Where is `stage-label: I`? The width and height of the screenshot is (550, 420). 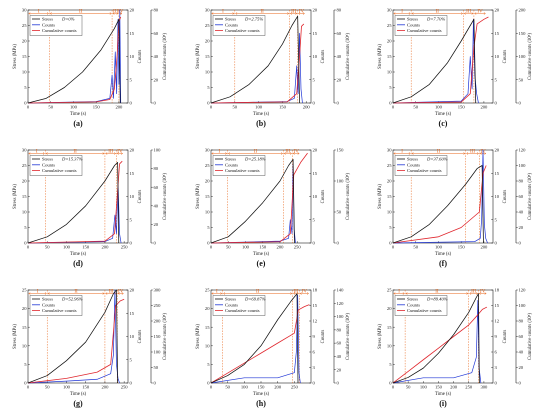
stage-label: I is located at coordinates (399, 292).